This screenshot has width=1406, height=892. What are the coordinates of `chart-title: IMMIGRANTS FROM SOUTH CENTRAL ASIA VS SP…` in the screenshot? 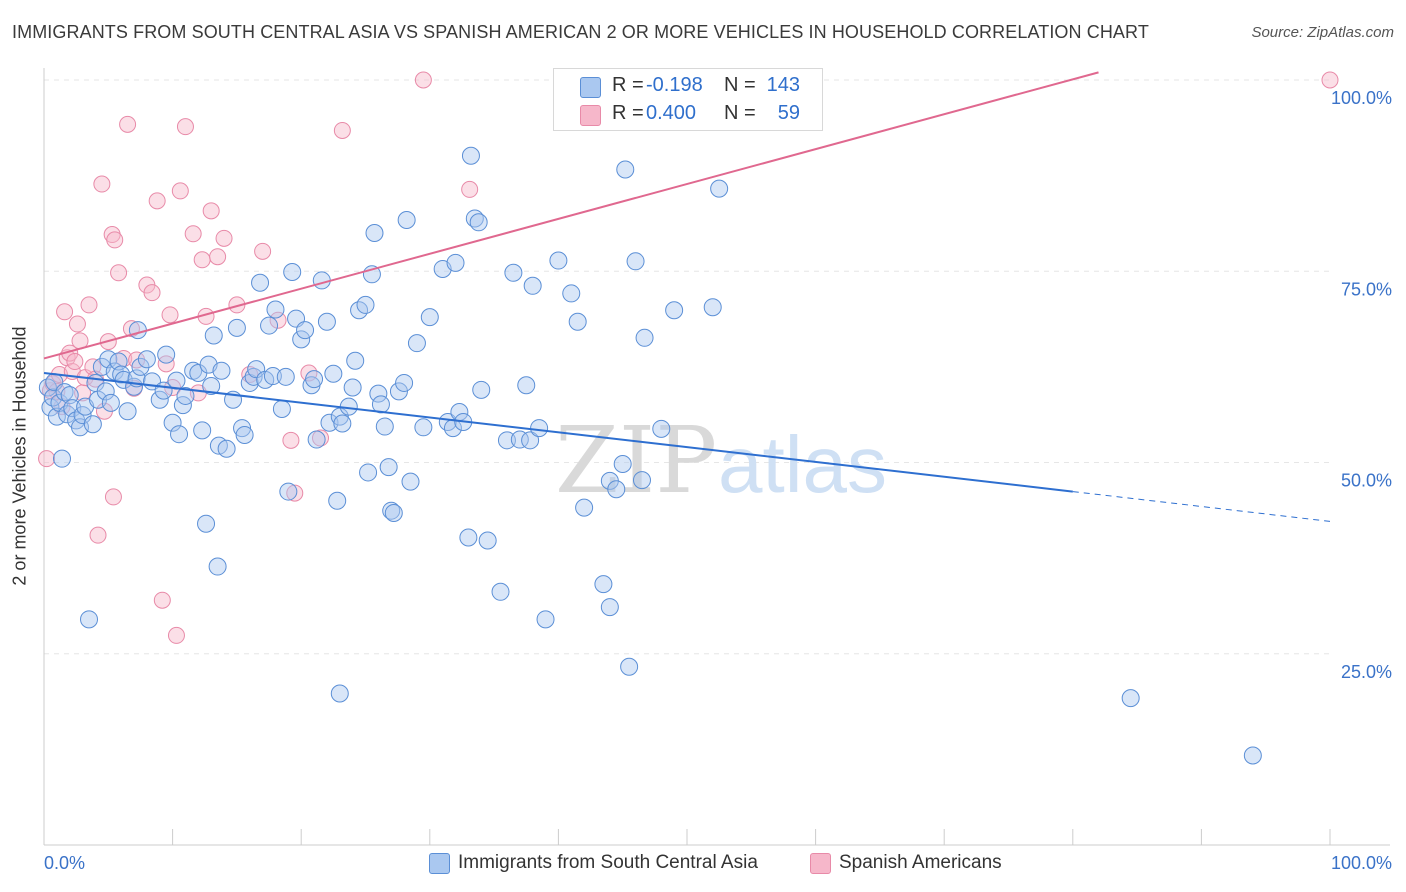 It's located at (580, 32).